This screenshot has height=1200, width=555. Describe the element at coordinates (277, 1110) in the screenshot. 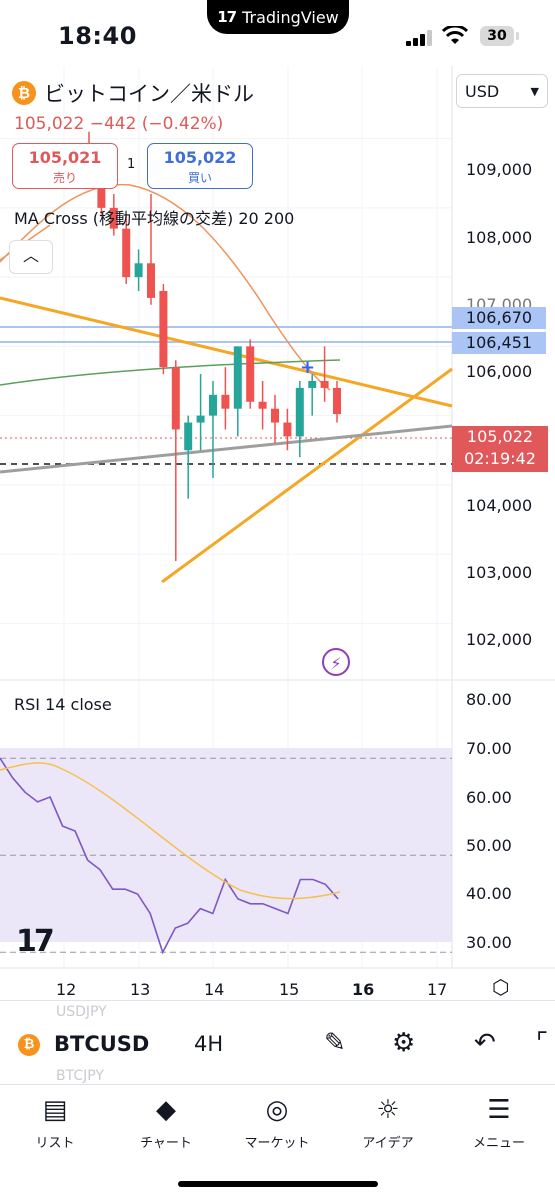

I see `compass-icon: ◎` at that location.